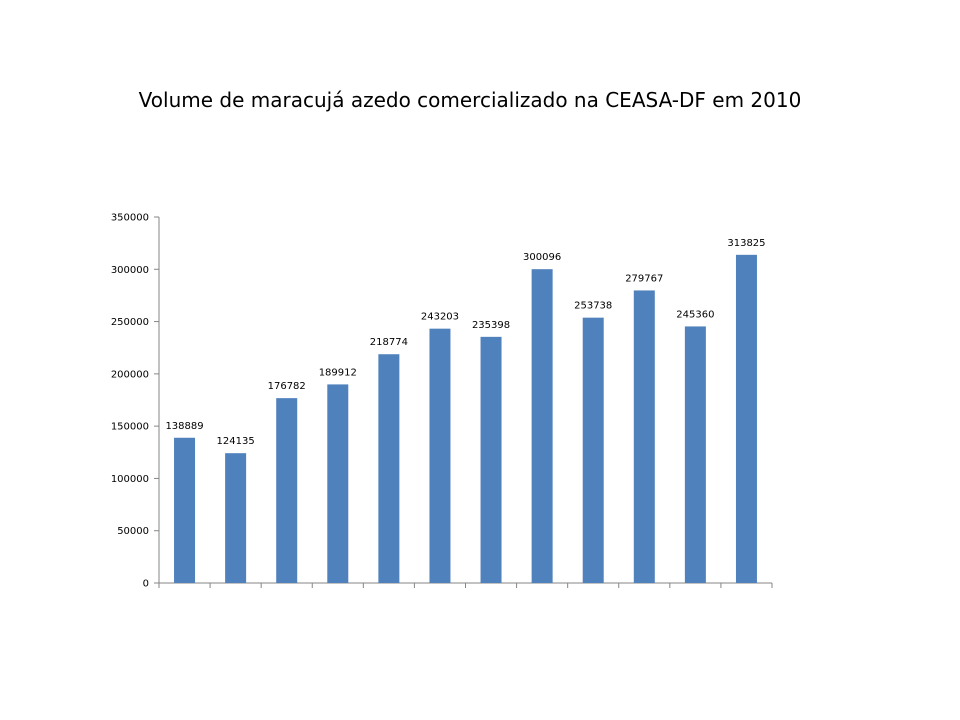  Describe the element at coordinates (644, 278) in the screenshot. I see `data-label: 279767` at that location.